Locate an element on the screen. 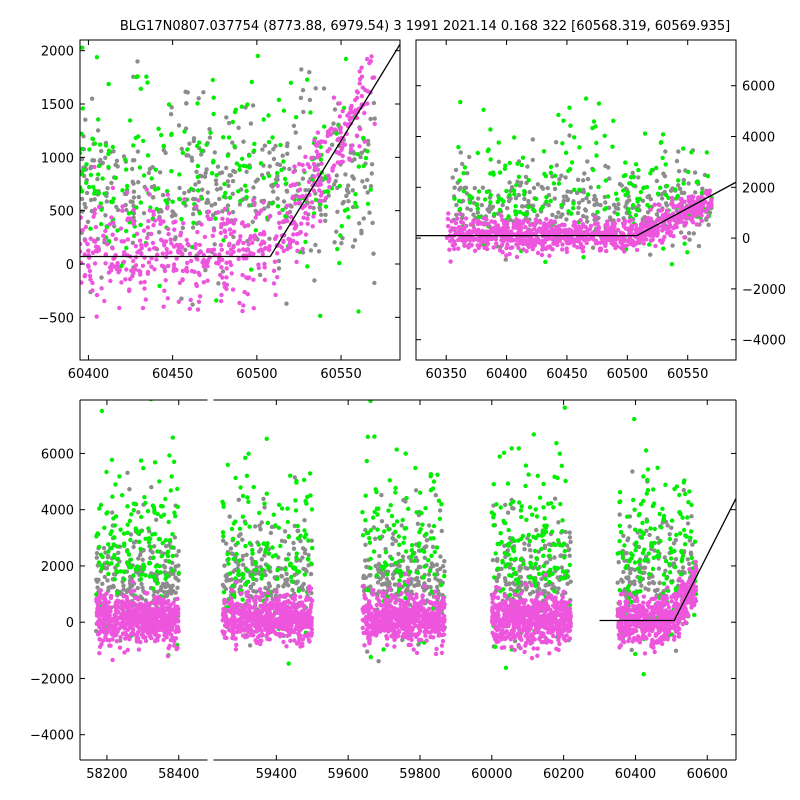 The height and width of the screenshot is (800, 800). x-tick-label: 60350 is located at coordinates (446, 374).